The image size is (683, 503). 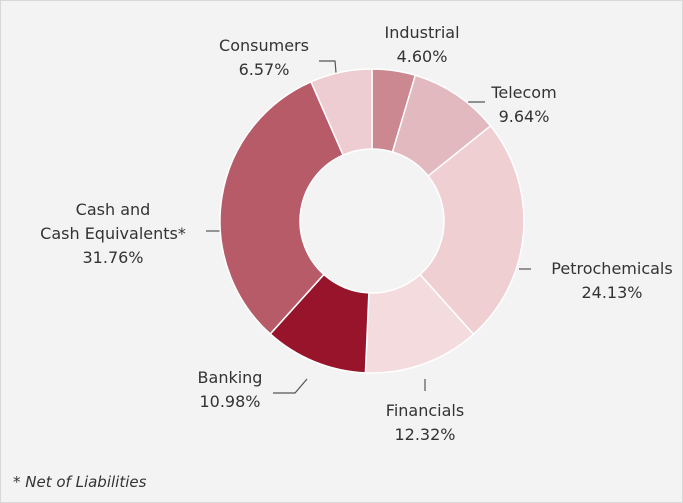 I want to click on category-label: Consumers, so click(x=264, y=45).